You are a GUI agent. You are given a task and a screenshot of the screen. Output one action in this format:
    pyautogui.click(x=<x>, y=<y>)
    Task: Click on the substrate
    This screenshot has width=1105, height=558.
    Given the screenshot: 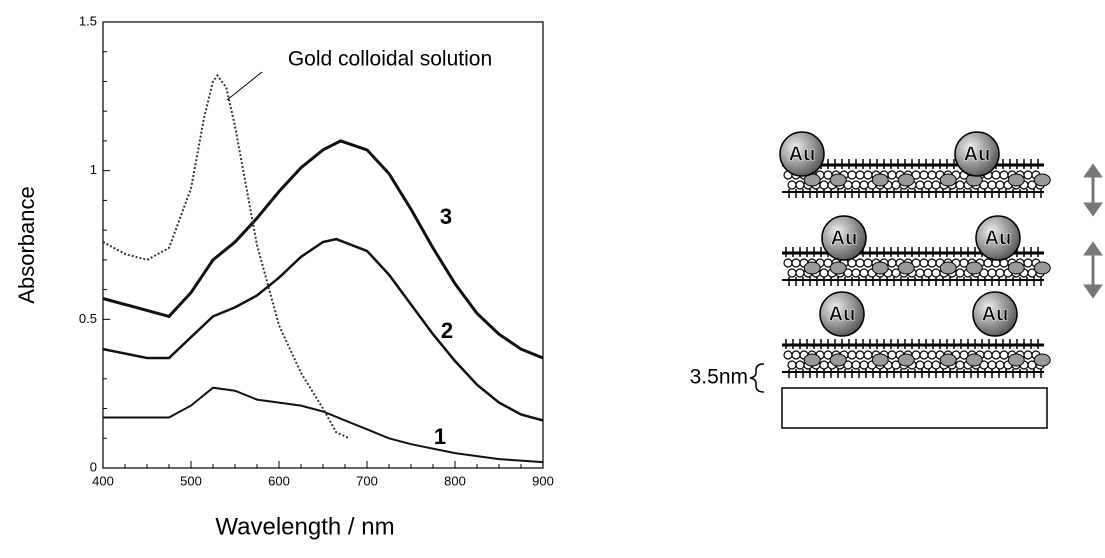 What is the action you would take?
    pyautogui.click(x=914, y=408)
    